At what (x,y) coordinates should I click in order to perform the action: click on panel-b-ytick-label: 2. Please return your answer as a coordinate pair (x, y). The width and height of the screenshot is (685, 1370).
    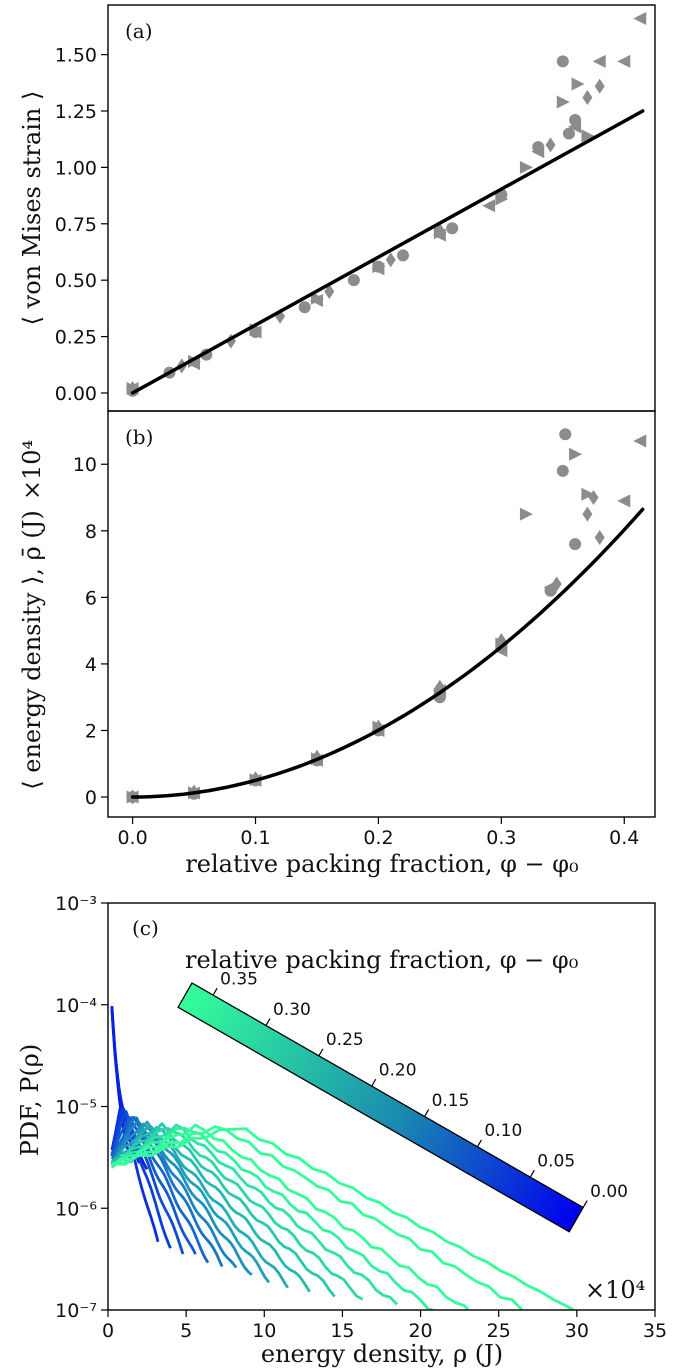
    Looking at the image, I should click on (91, 731).